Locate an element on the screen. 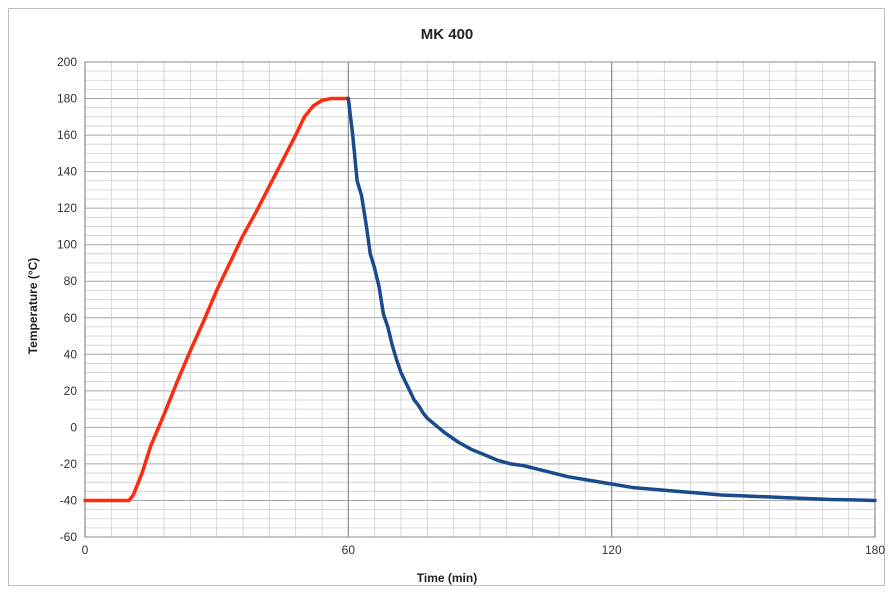  y-tick-label: 100 is located at coordinates (67, 245).